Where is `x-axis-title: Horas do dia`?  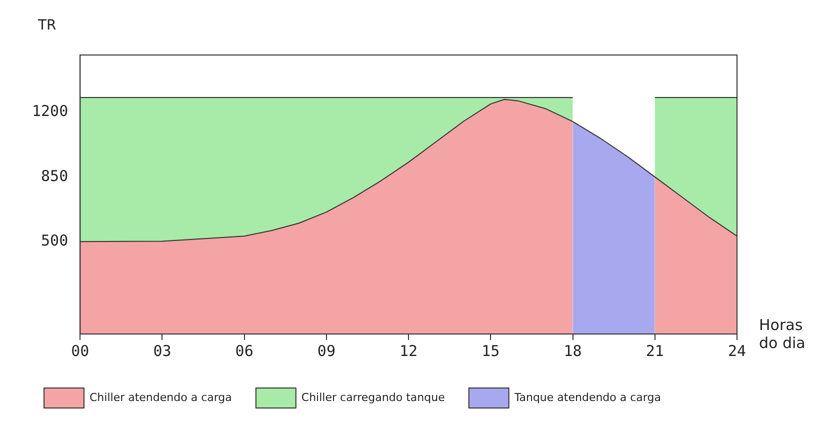 x-axis-title: Horas do dia is located at coordinates (782, 334).